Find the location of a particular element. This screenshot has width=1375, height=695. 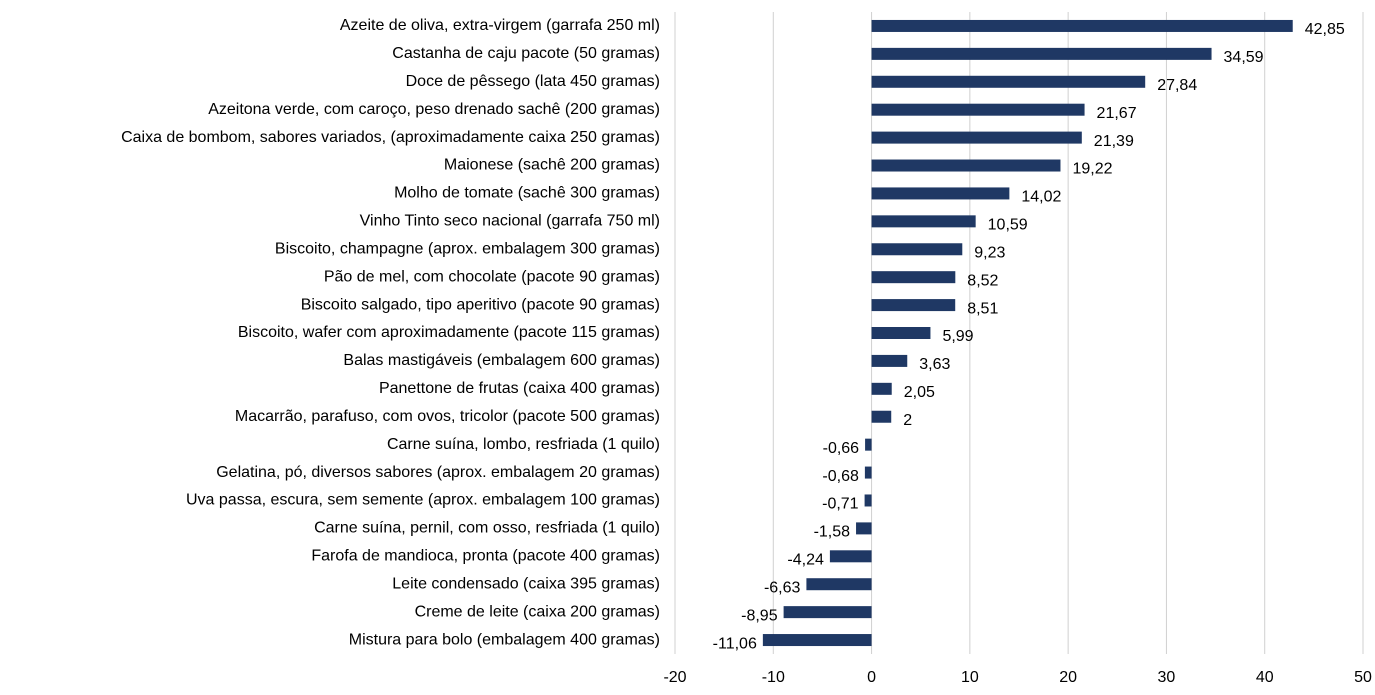

data-label: 21,67 is located at coordinates (1117, 113).